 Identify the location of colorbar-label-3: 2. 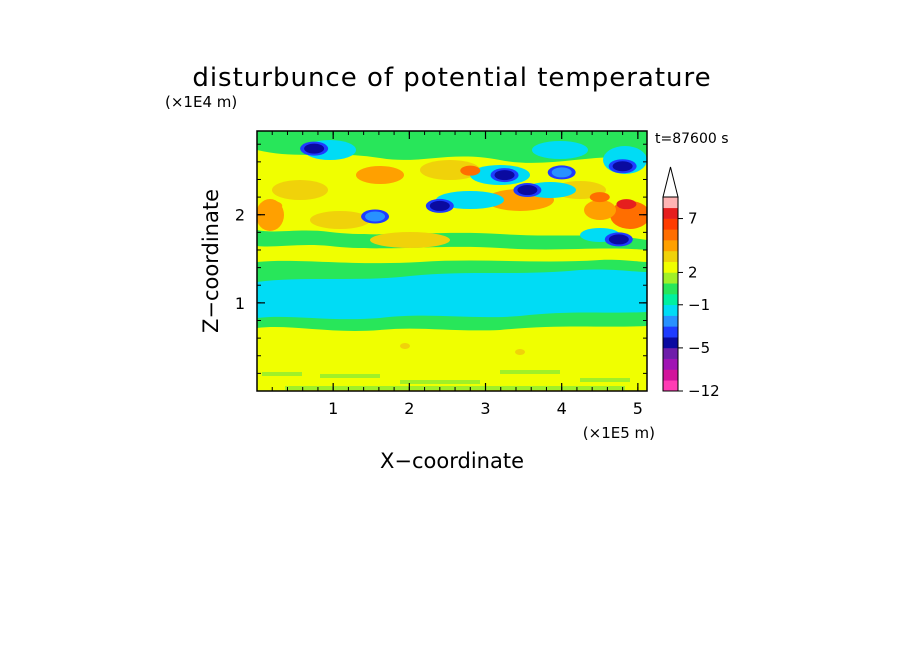
(693, 272).